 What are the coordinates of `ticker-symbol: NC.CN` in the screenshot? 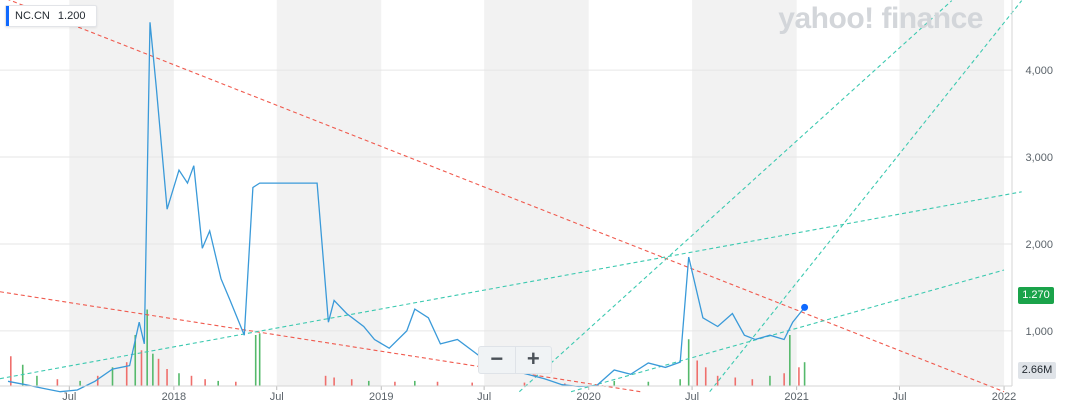 It's located at (32, 16).